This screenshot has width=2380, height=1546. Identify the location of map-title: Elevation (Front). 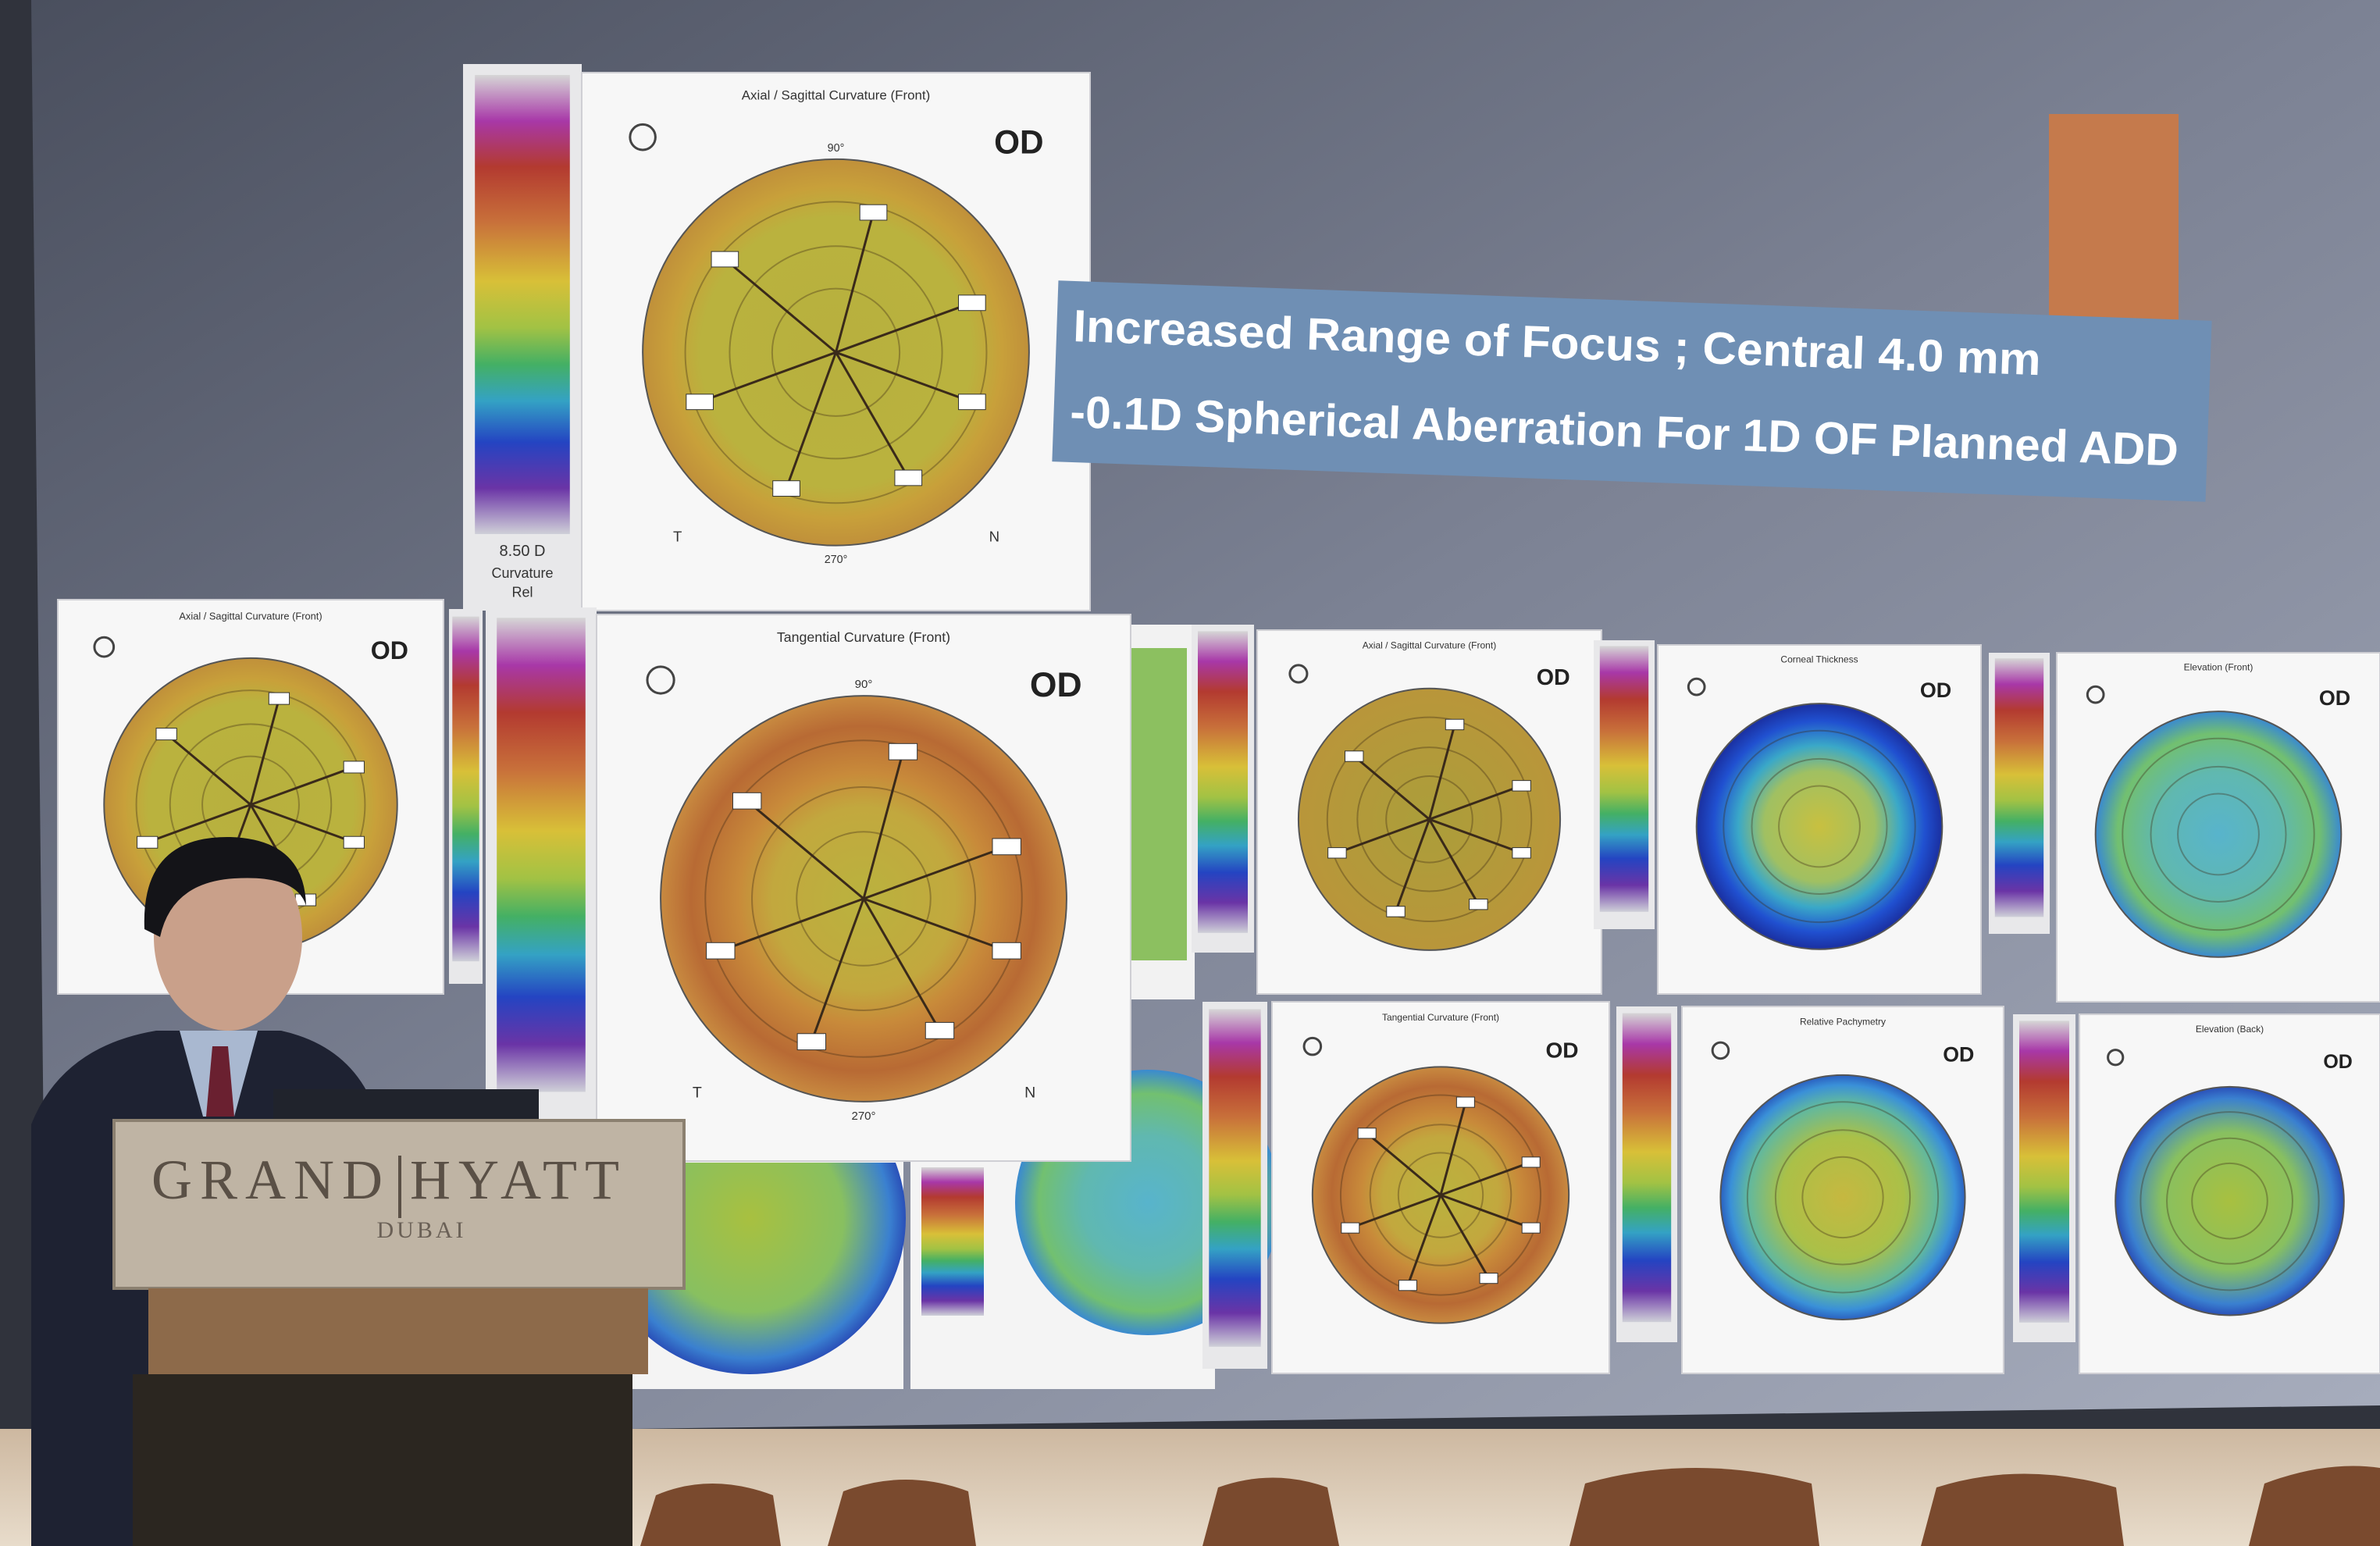
(2219, 666).